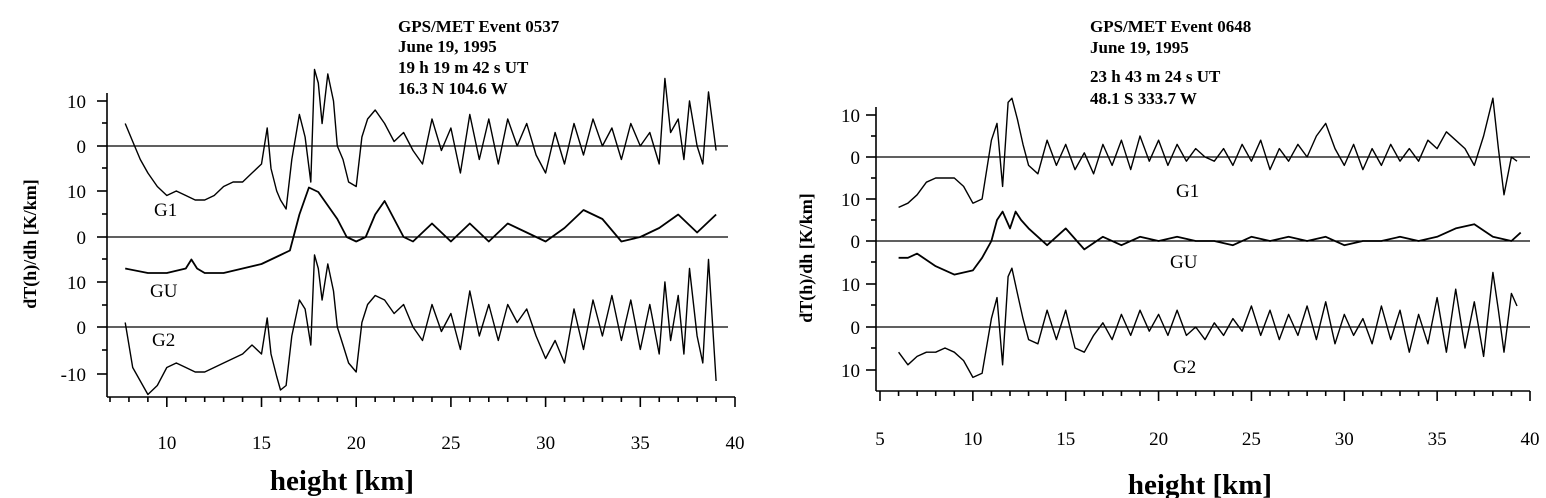  Describe the element at coordinates (30, 244) in the screenshot. I see `left-y-axis-label: dT(h)/dh [K/km]` at that location.